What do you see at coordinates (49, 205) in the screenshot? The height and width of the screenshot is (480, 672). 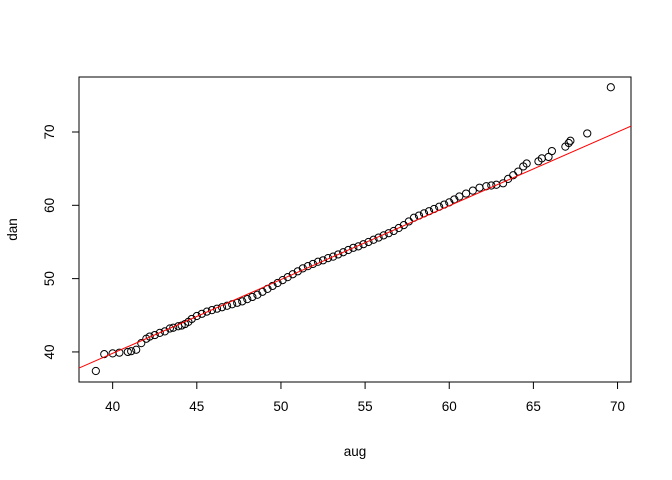 I see `y-tick-label: 60` at bounding box center [49, 205].